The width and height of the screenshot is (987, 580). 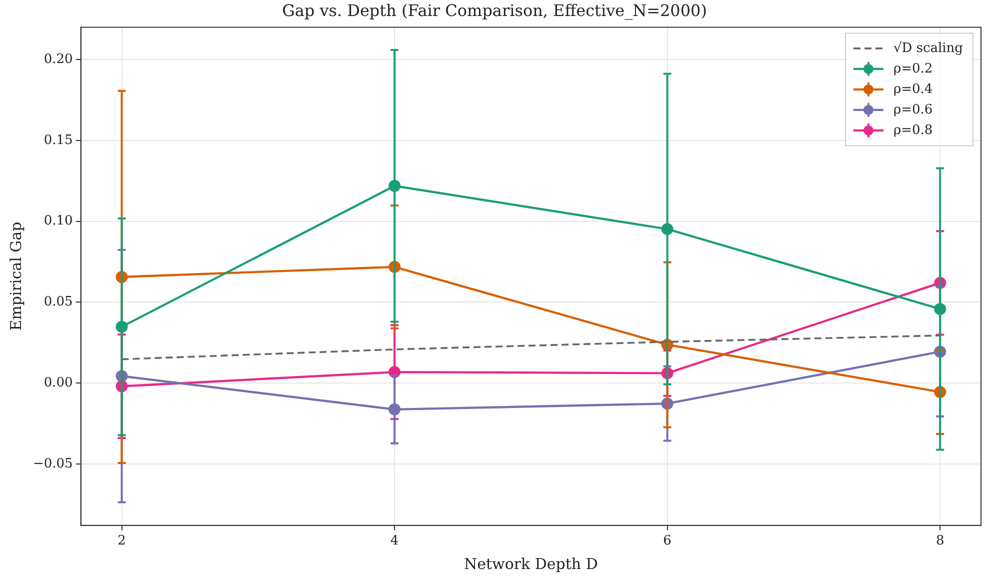 I want to click on x-axis-title: Network Depth D, so click(x=531, y=563).